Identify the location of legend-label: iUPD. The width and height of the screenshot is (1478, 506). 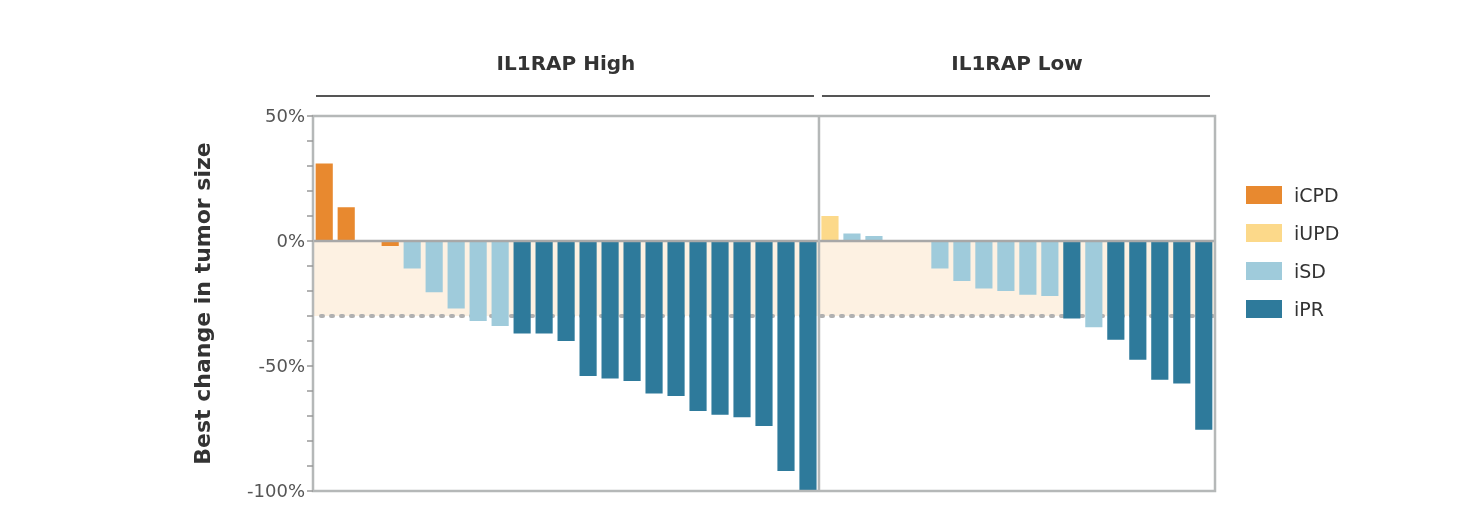
(1317, 232).